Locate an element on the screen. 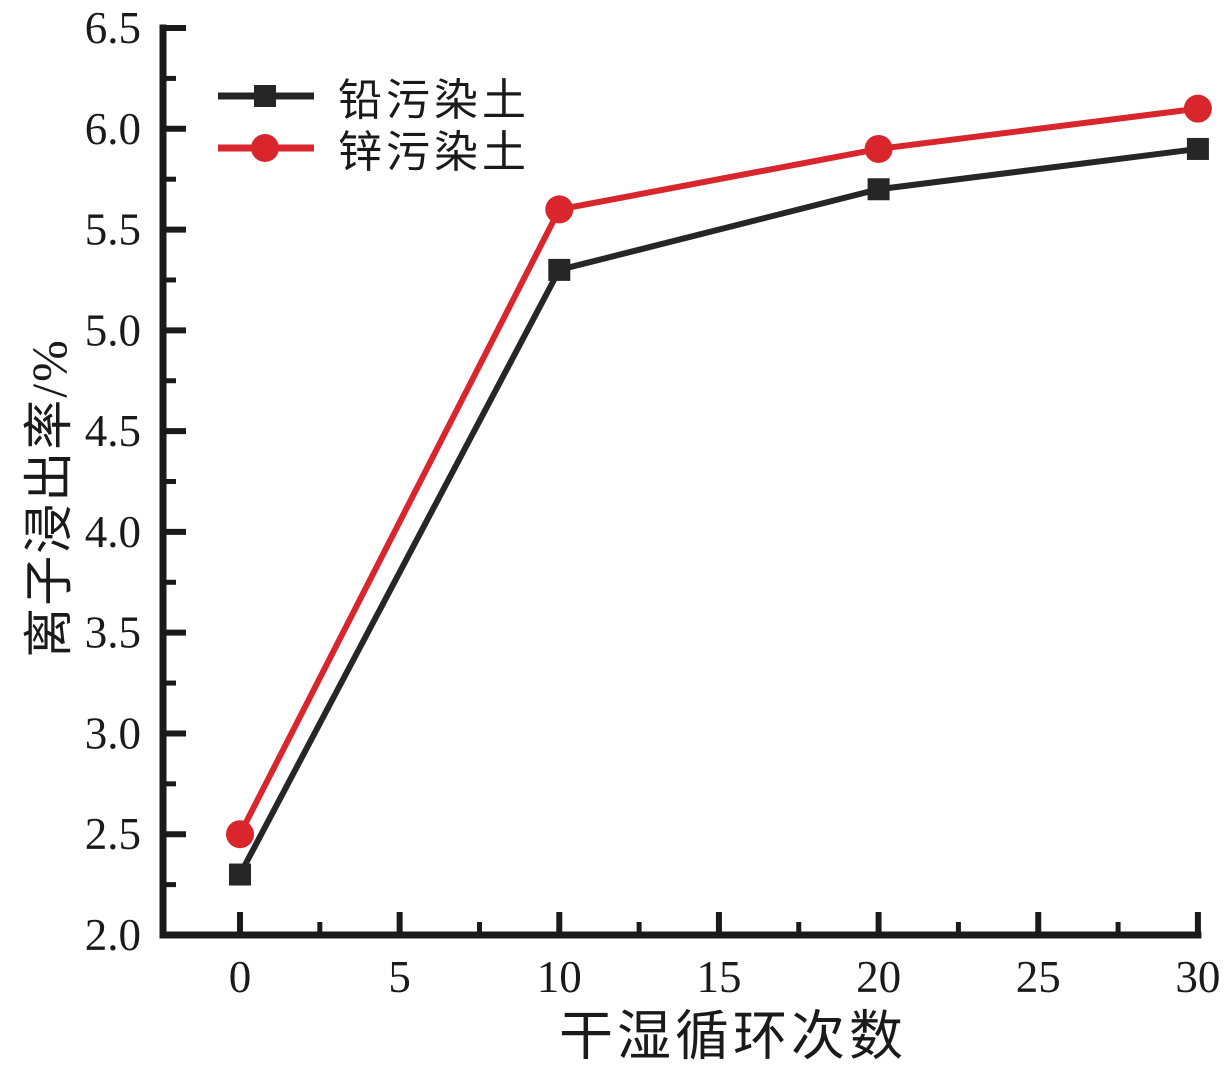 Image resolution: width=1230 pixels, height=1073 pixels. y-tick-label: 4.0 is located at coordinates (113, 532).